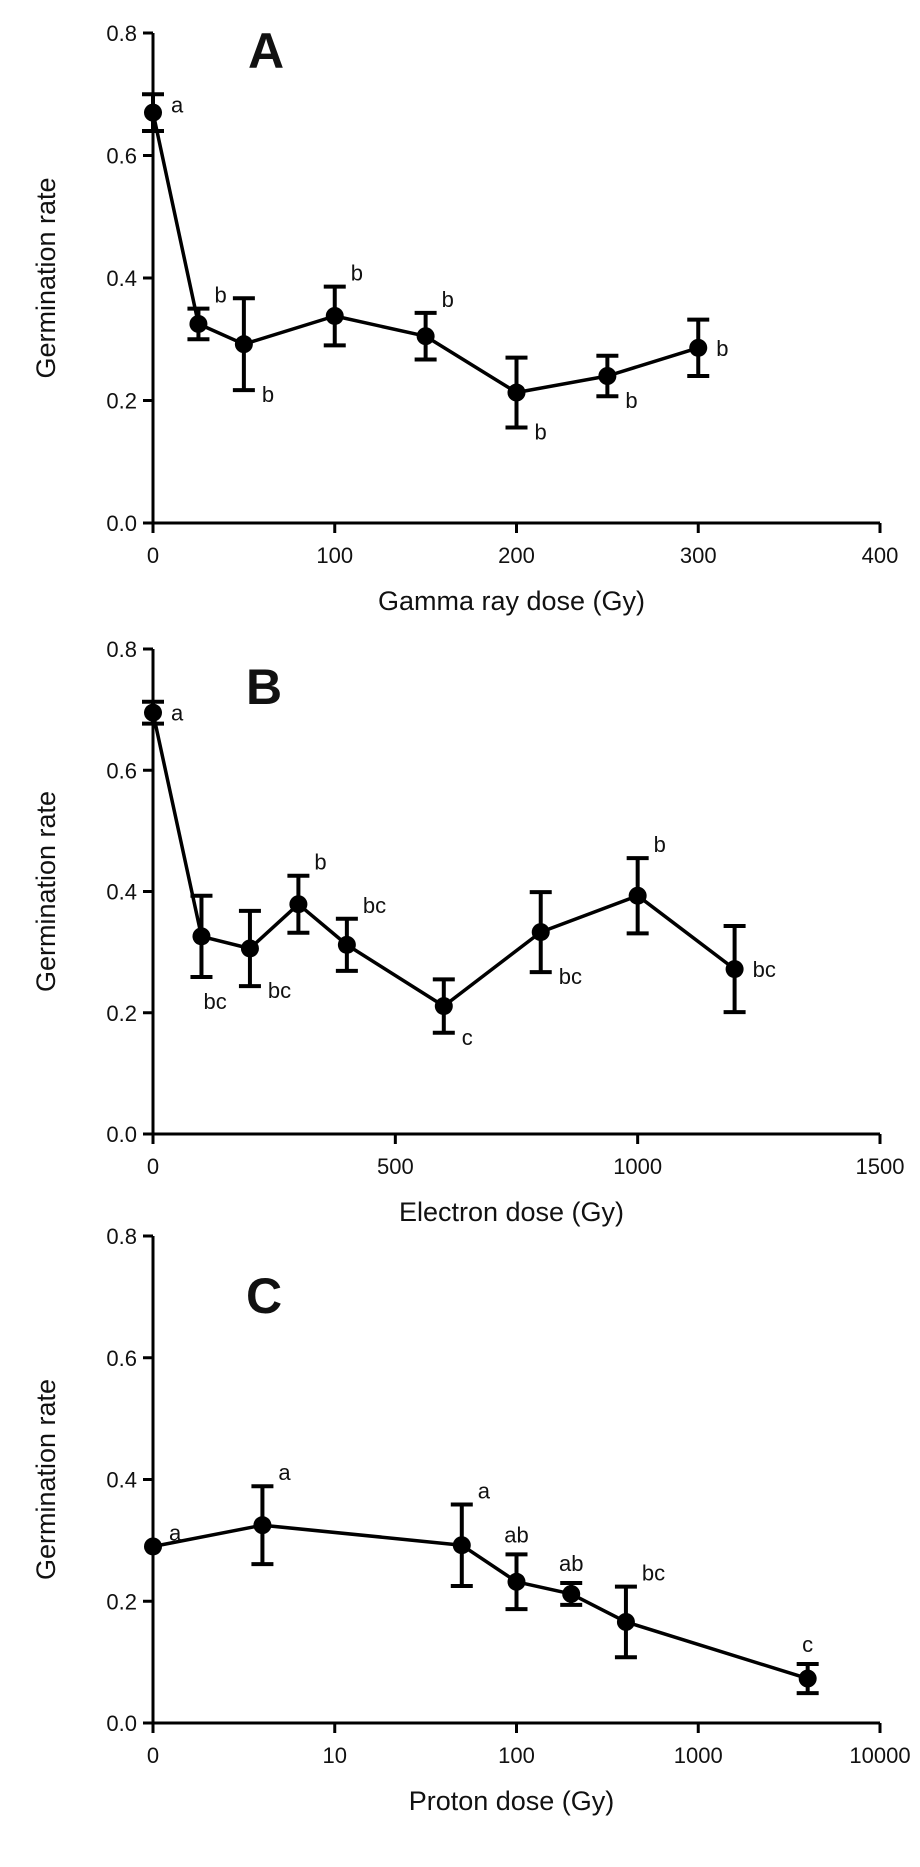 This screenshot has width=920, height=1867. Describe the element at coordinates (395, 1166) in the screenshot. I see `x-tick-label: 500` at that location.